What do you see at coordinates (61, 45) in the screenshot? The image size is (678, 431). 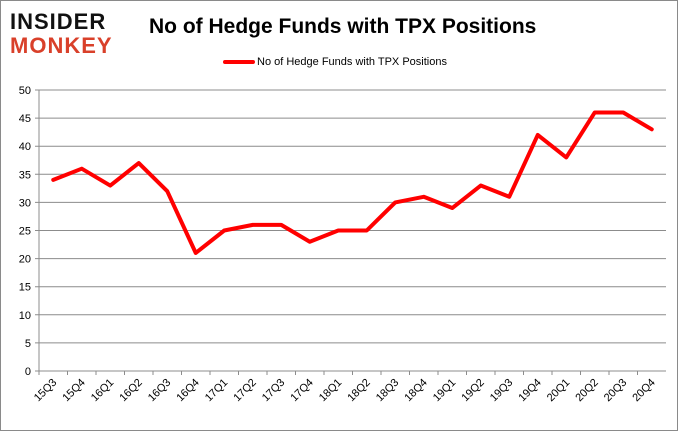 I see `logo-line2: MONKEY` at bounding box center [61, 45].